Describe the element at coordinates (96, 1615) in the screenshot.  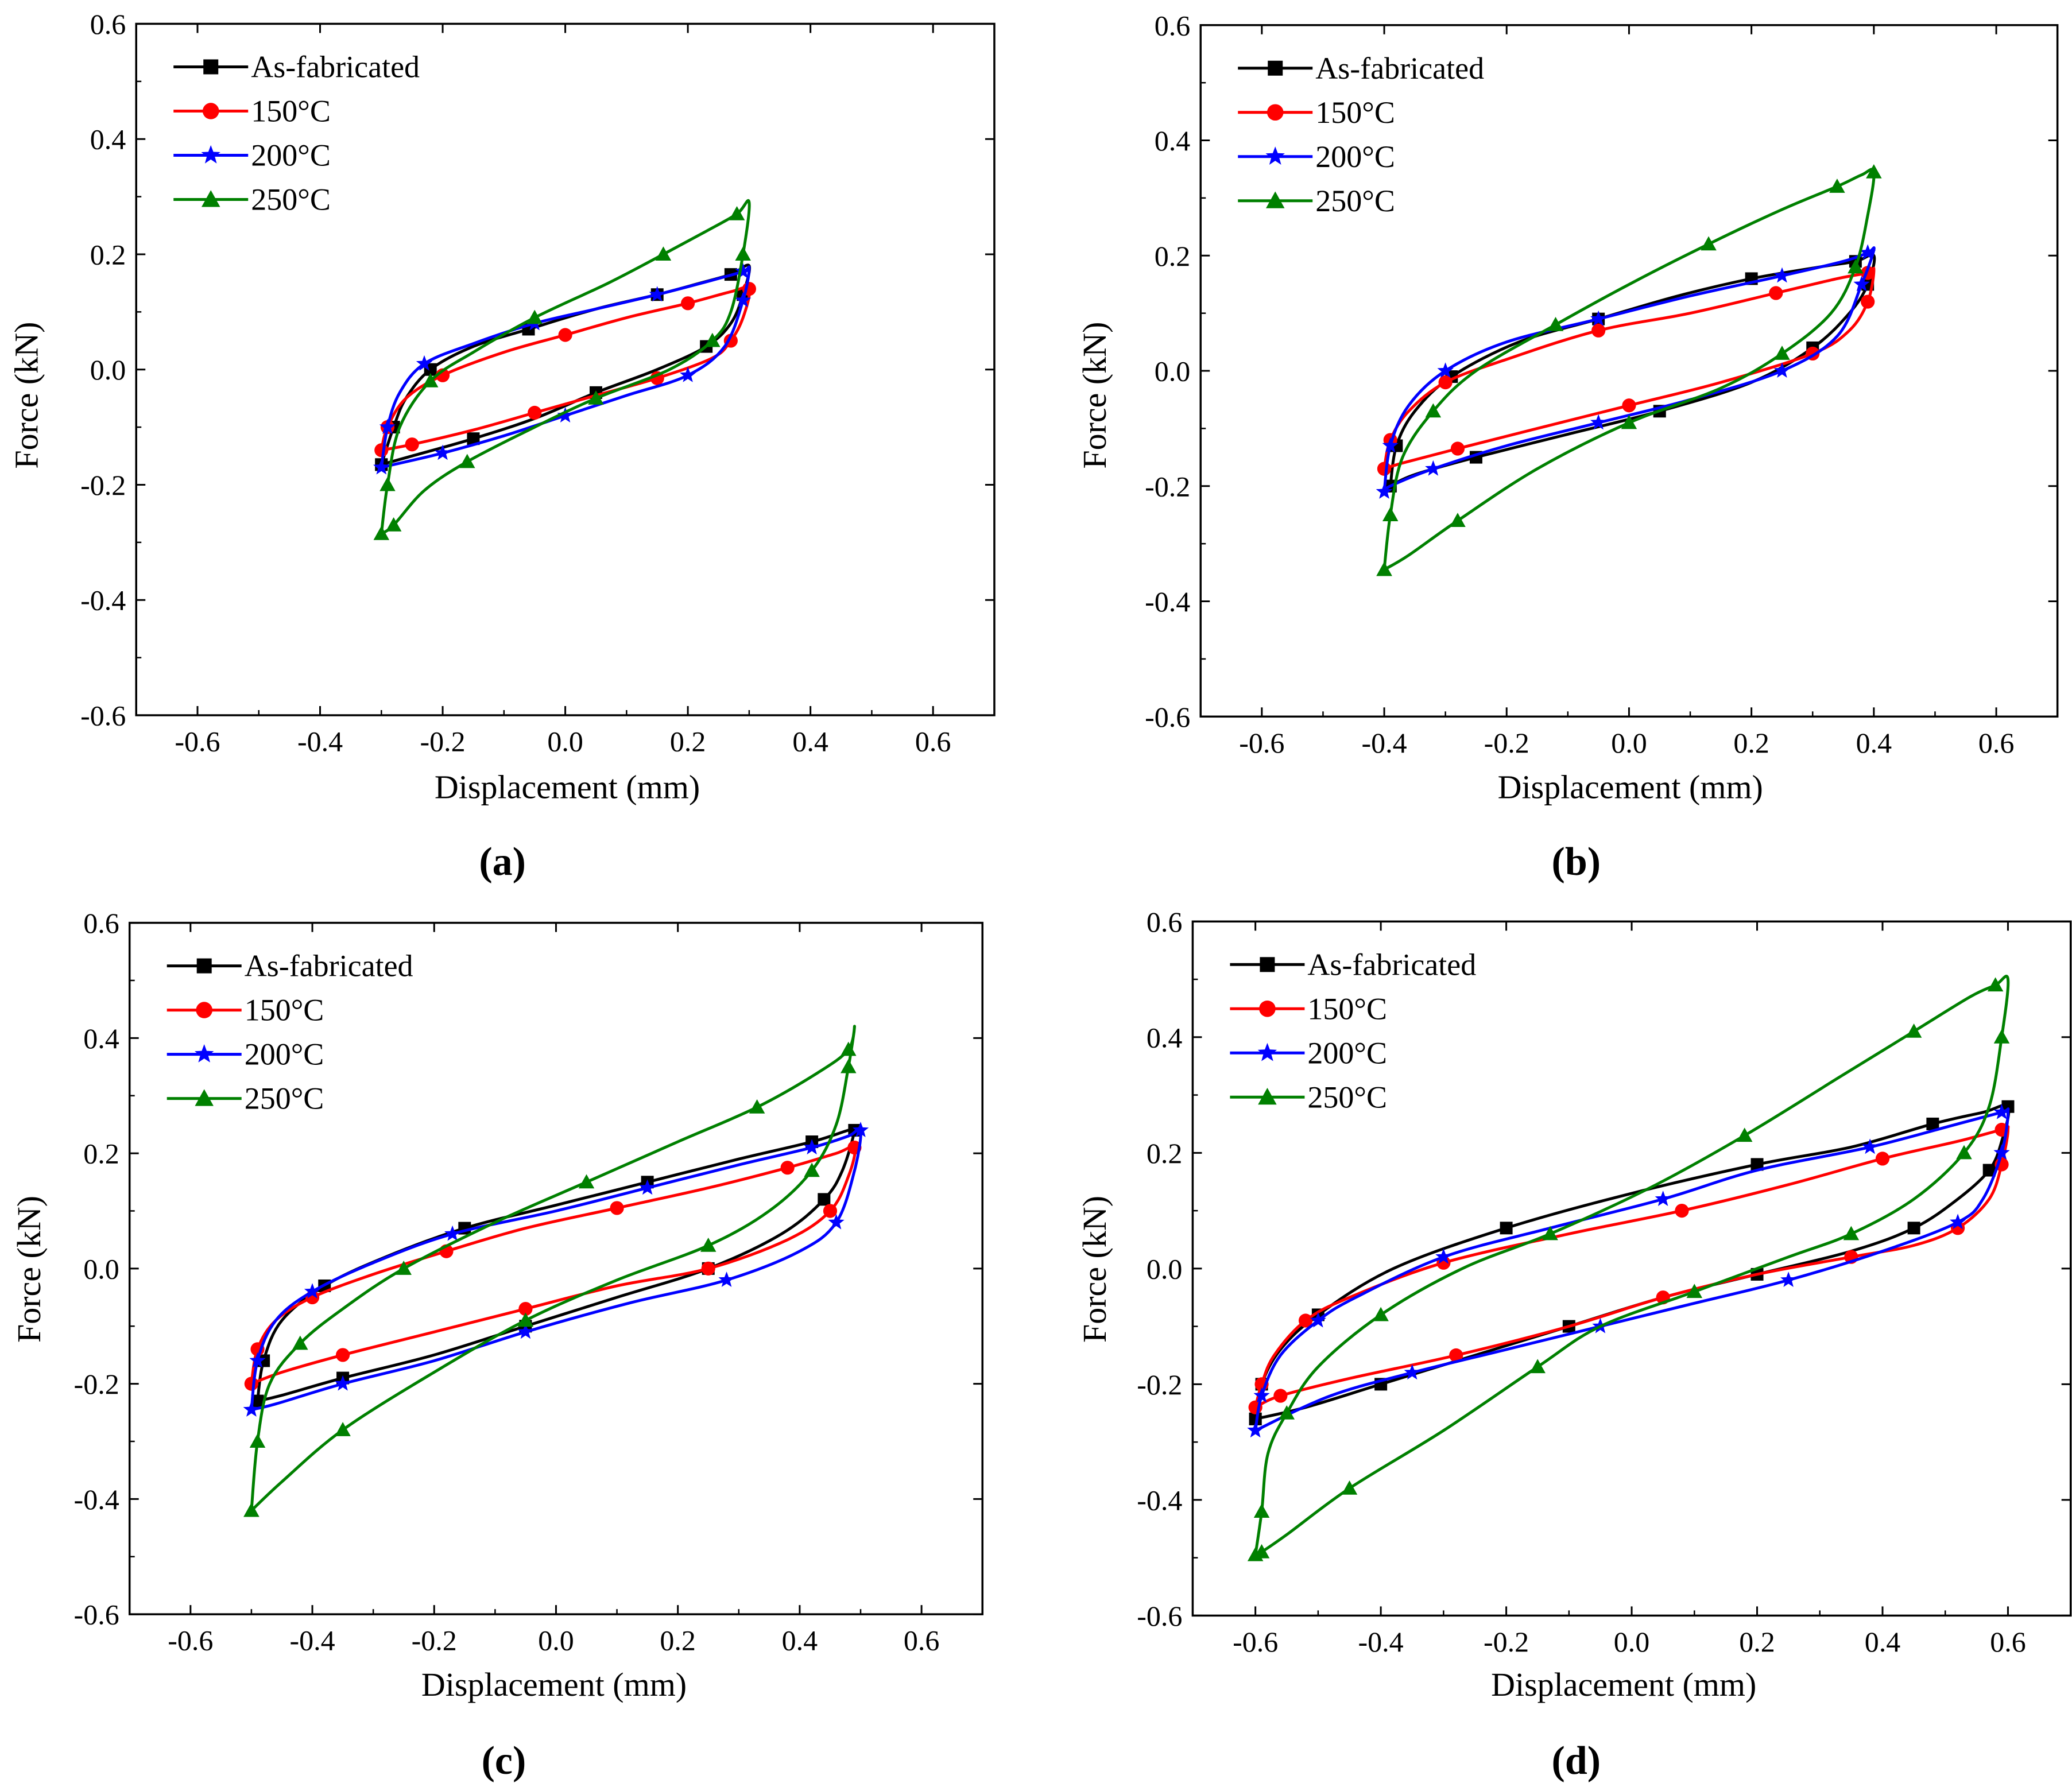
I see `y-tick-label: -0.6` at that location.